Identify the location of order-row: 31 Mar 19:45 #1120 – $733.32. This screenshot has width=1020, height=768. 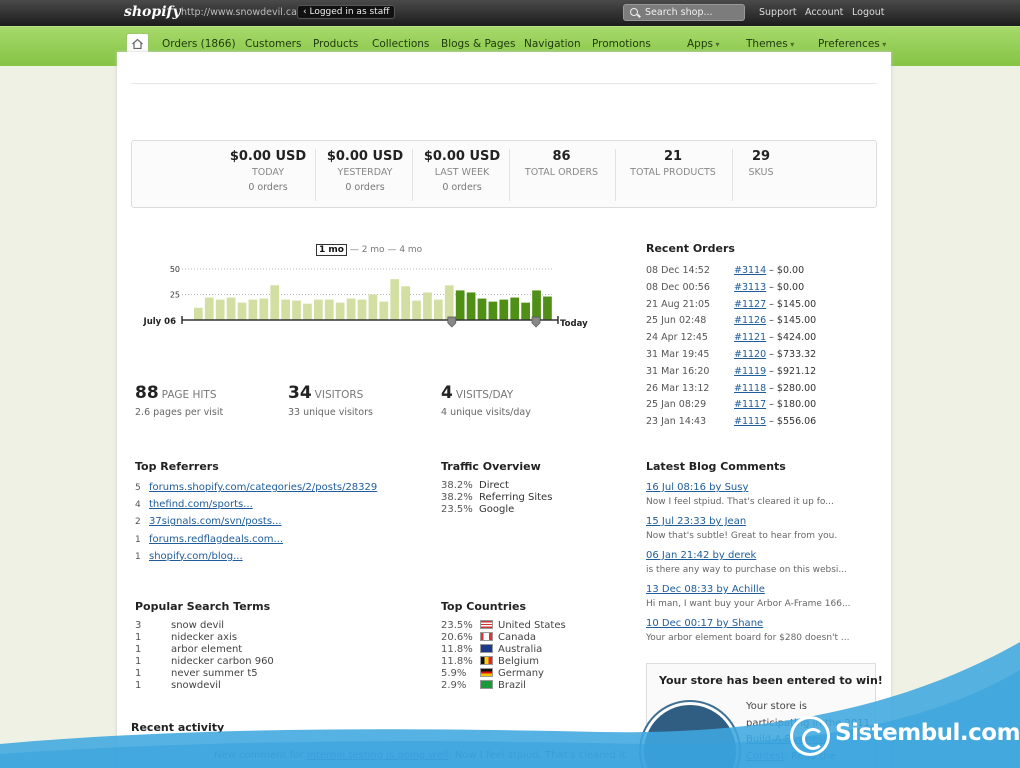
(761, 355).